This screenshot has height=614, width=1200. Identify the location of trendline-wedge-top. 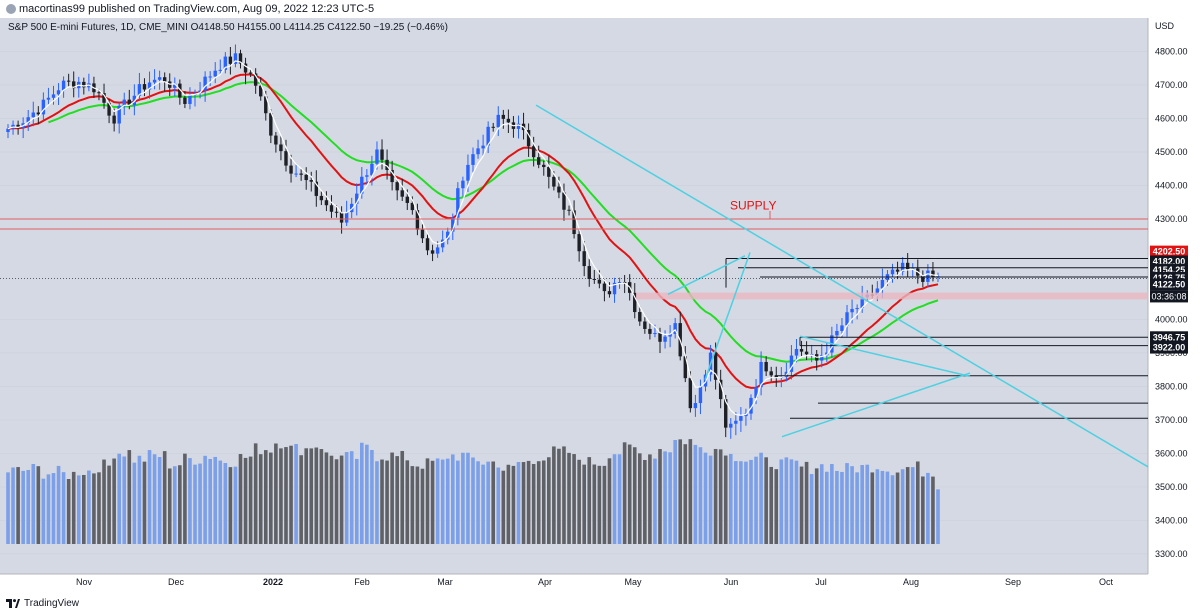
(706, 275).